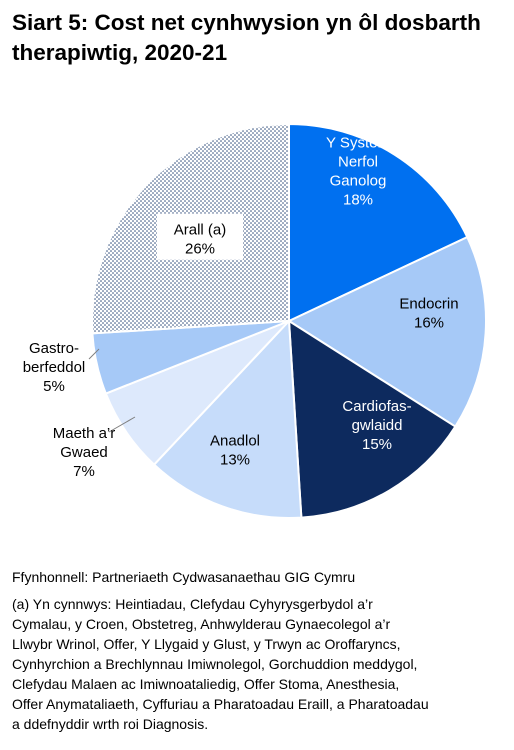 The width and height of the screenshot is (514, 750). I want to click on slice-value-label: 5%, so click(54, 386).